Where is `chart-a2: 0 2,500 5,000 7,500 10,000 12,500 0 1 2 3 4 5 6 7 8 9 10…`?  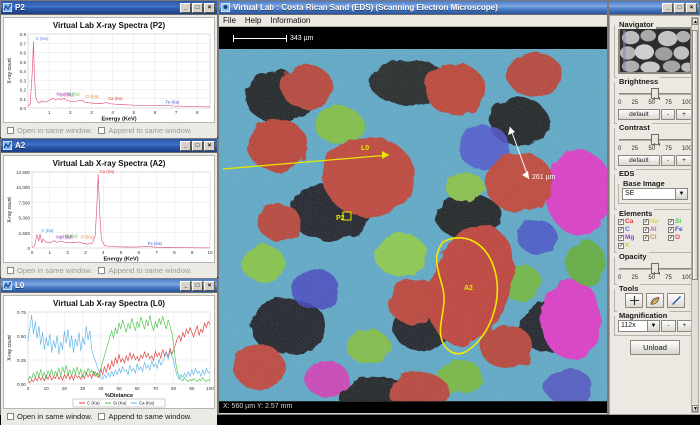
chart-a2: 0 2,500 5,000 7,500 10,000 12,500 0 1 2 3 4 5 6 7 8 9 10… is located at coordinates (109, 215).